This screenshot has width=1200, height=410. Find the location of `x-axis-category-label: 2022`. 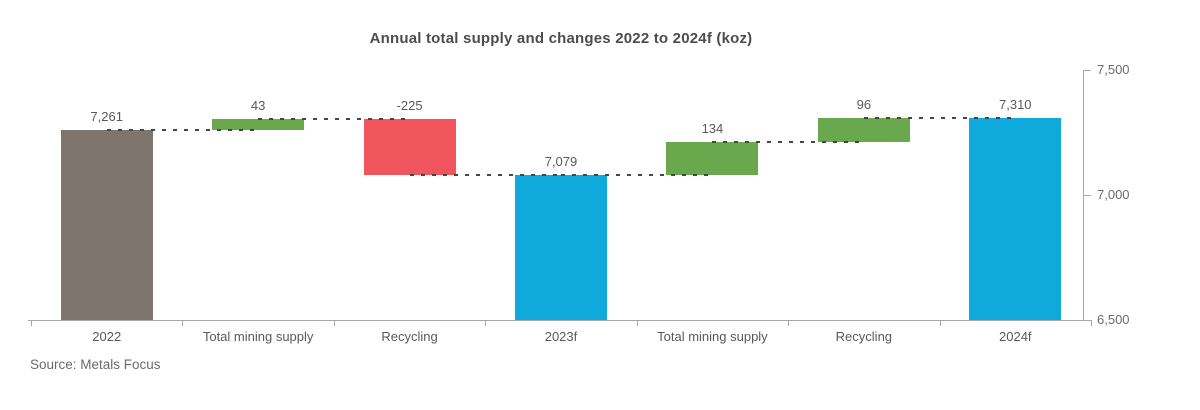

x-axis-category-label: 2022 is located at coordinates (107, 336).